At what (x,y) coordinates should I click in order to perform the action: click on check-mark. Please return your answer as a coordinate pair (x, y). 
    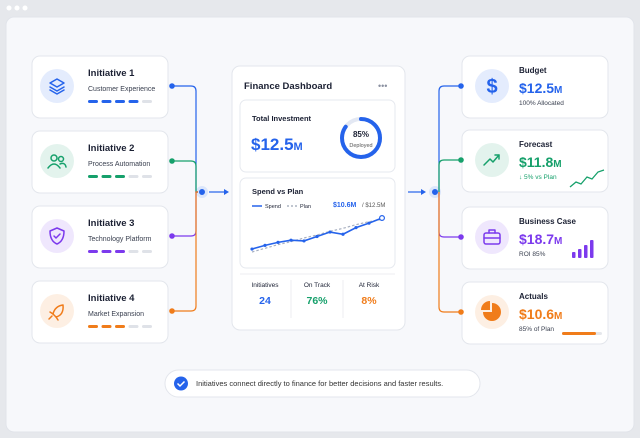
    Looking at the image, I should click on (181, 384).